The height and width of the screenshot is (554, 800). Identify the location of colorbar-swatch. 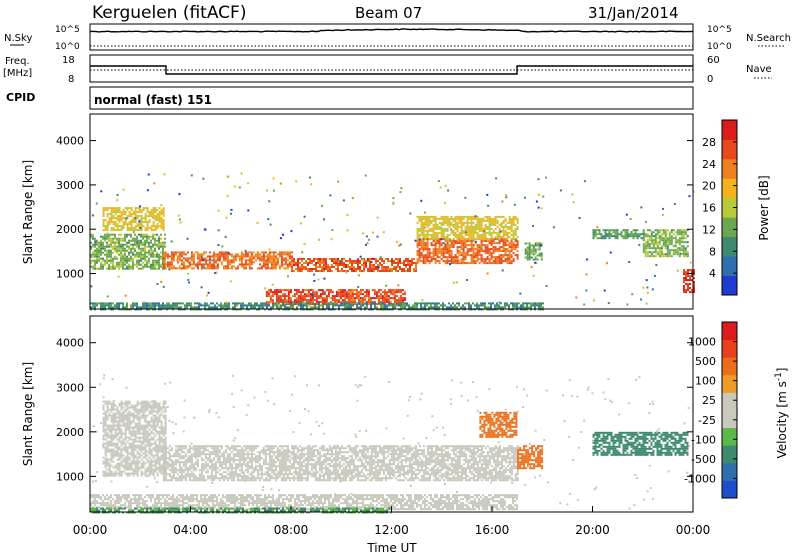
(729, 188).